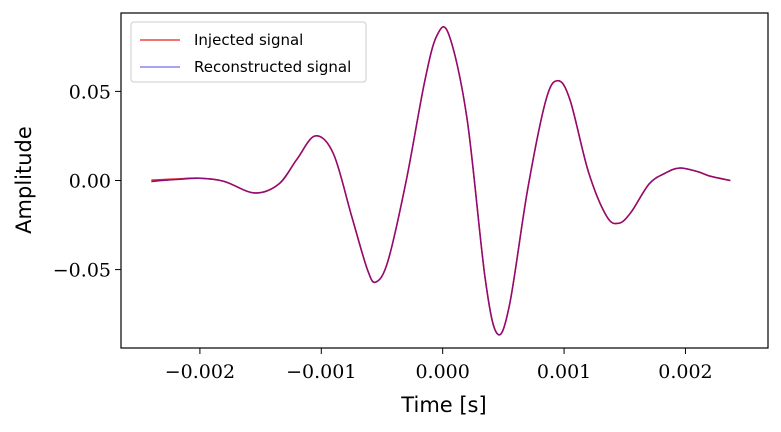 This screenshot has height=432, width=781. I want to click on x-tick-label: 0.001, so click(564, 372).